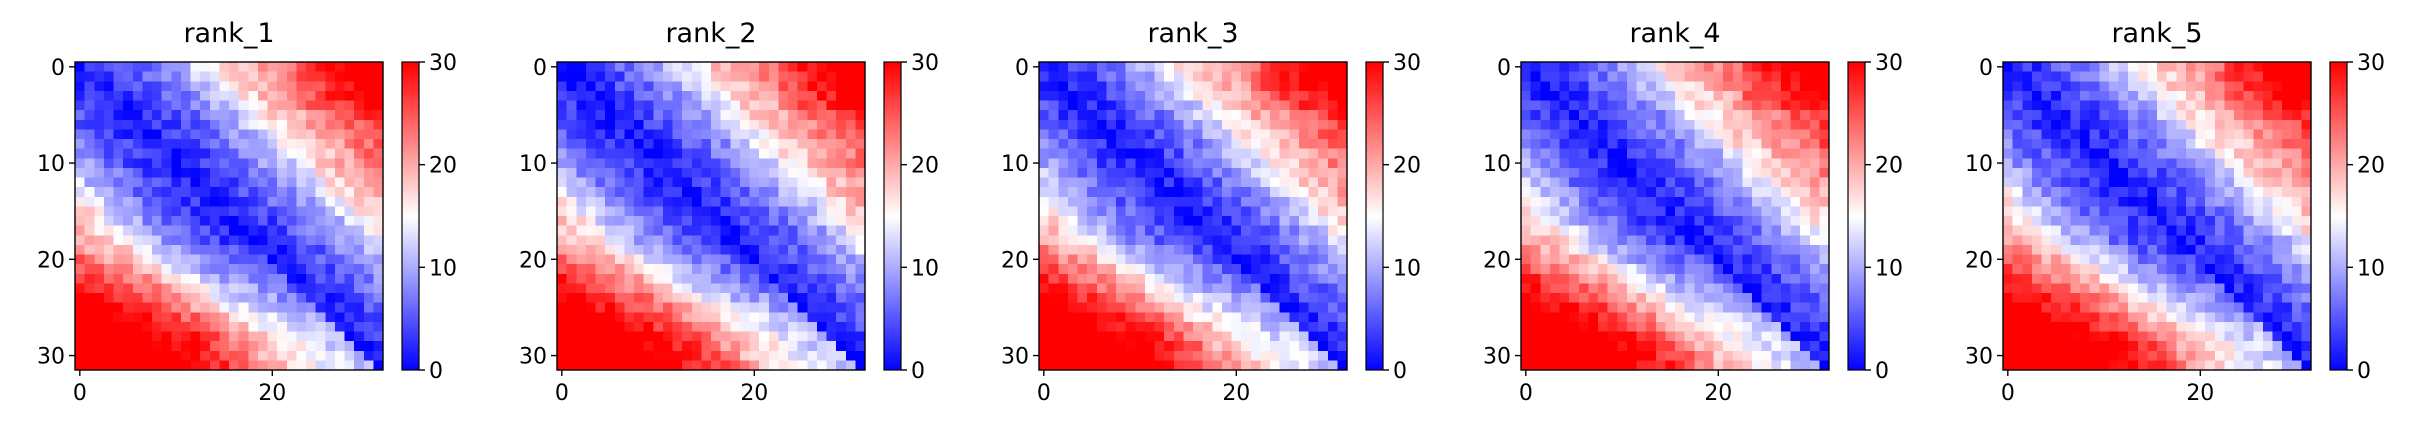  What do you see at coordinates (918, 371) in the screenshot?
I see `colorbar-tick-label: 0` at bounding box center [918, 371].